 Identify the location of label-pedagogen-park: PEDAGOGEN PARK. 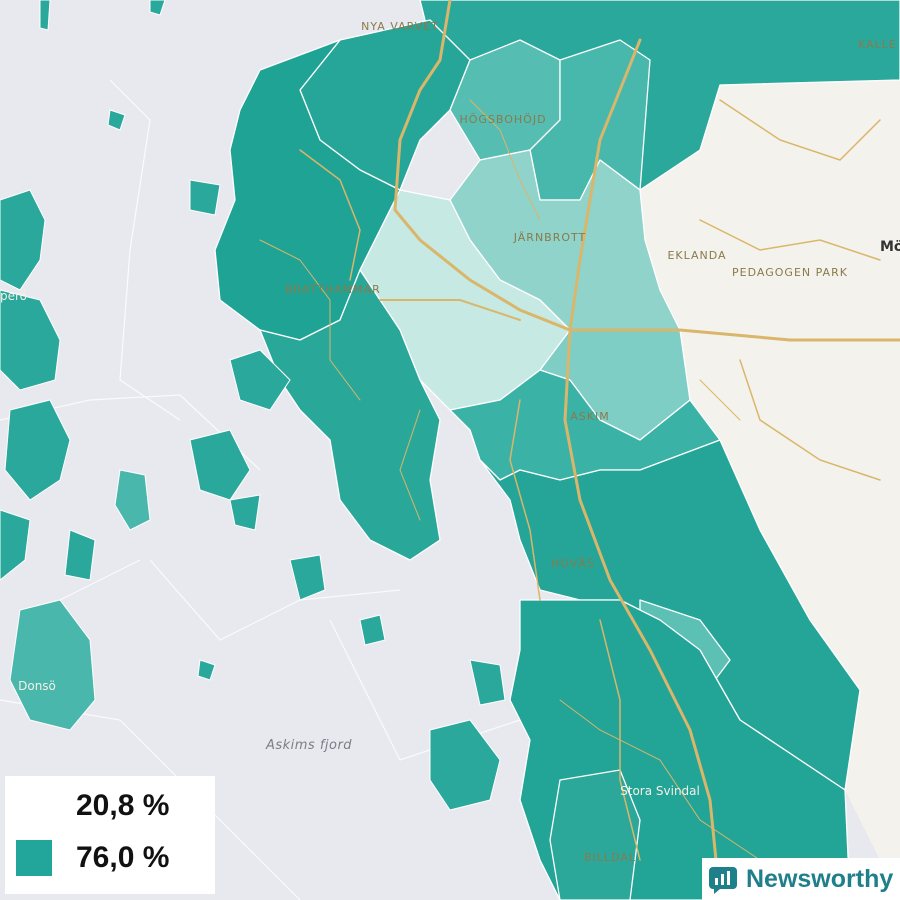
(790, 272).